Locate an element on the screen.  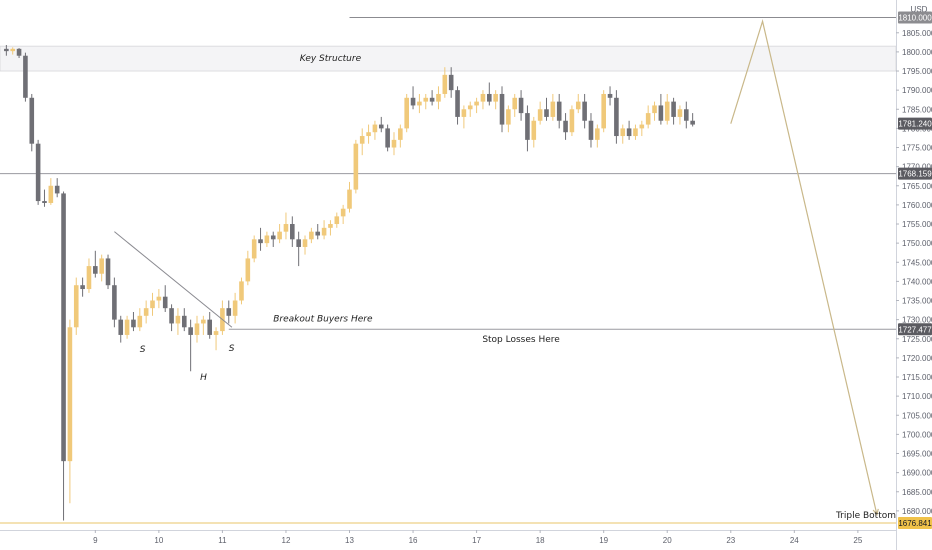
price-tick-label: 1685.000 is located at coordinates (917, 492).